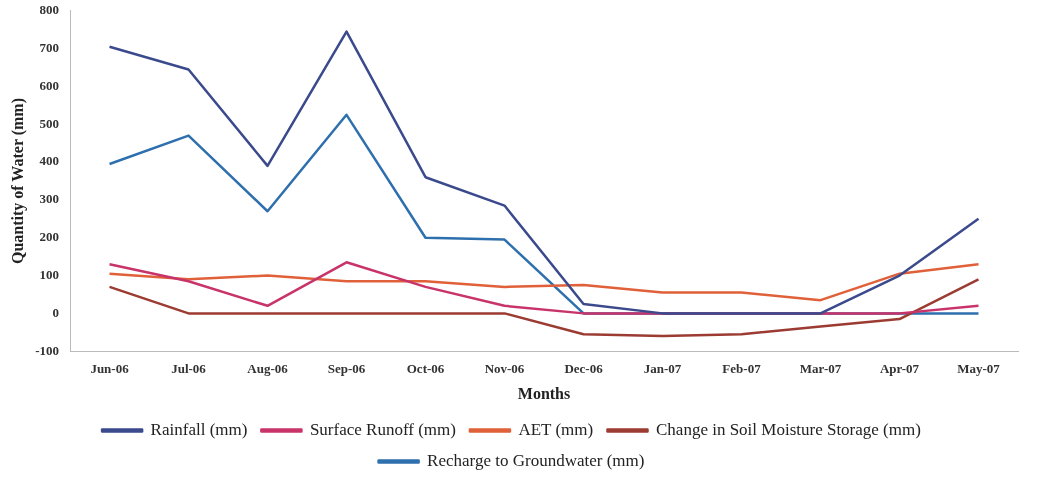 This screenshot has height=485, width=1038. I want to click on x-tick-label: Oct-06, so click(425, 369).